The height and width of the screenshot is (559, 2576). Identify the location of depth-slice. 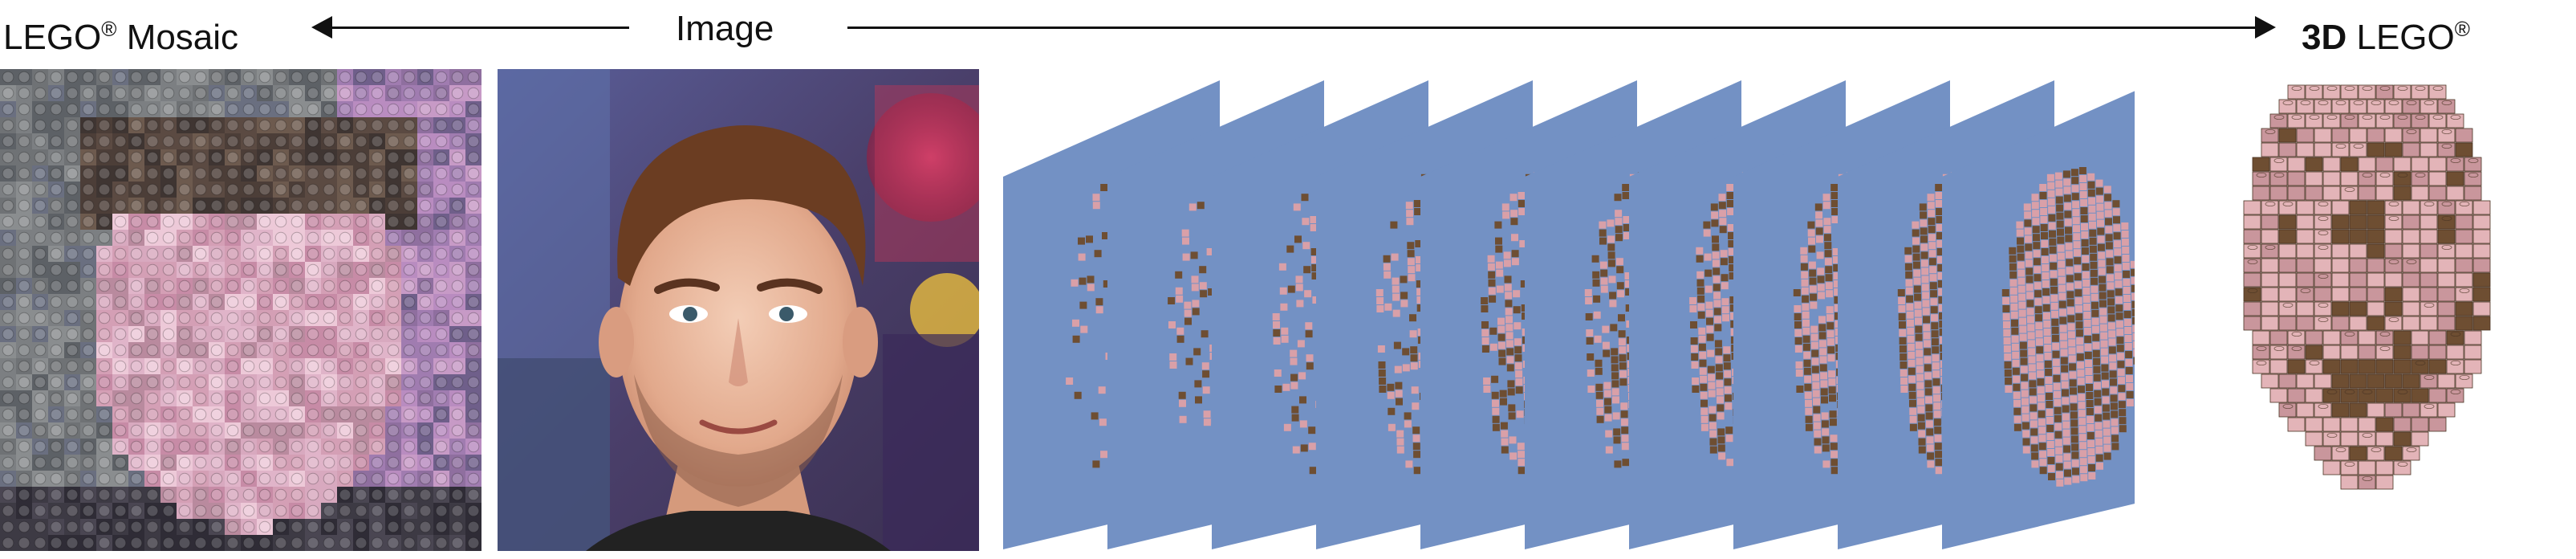
(2038, 320).